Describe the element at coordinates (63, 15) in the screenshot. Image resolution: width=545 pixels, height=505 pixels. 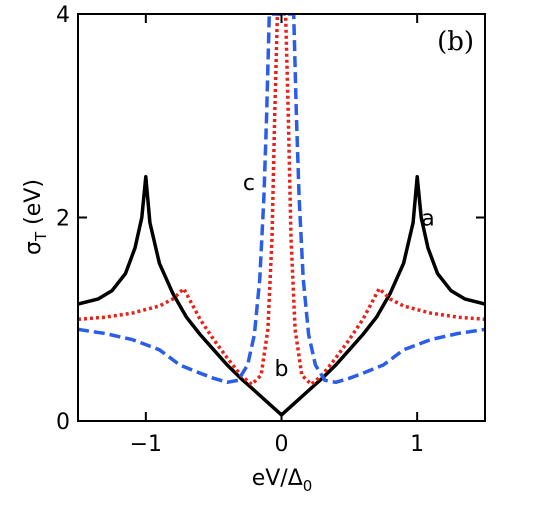
I see `y-tick-label: 4` at that location.